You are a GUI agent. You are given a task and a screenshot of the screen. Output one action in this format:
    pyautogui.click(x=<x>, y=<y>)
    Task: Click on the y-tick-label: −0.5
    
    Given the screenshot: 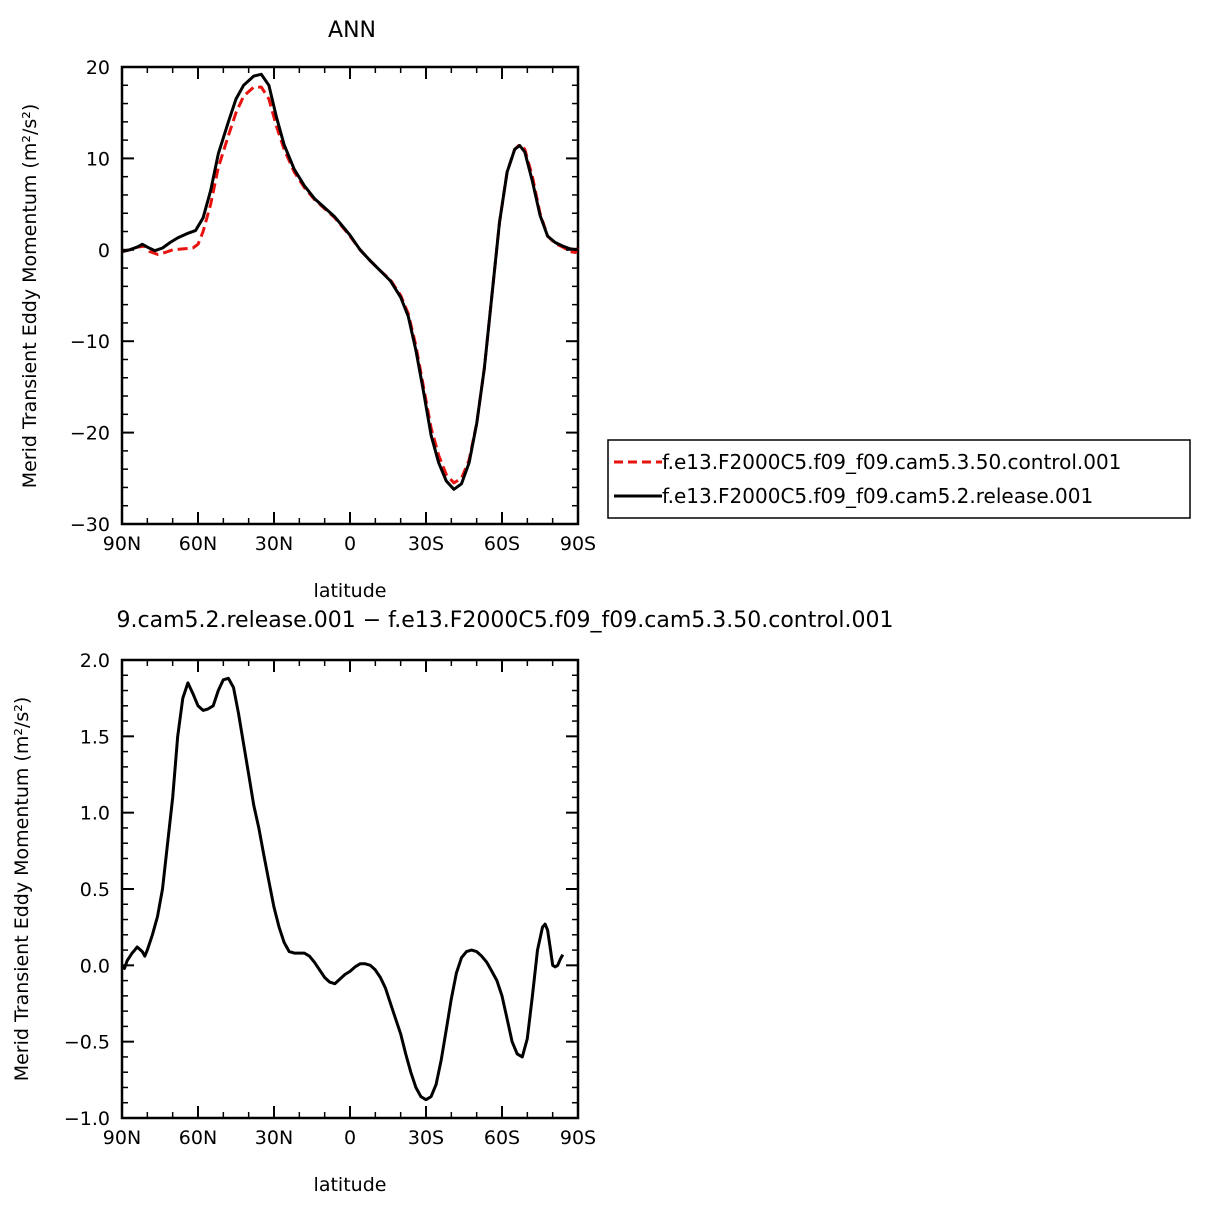 What is the action you would take?
    pyautogui.click(x=87, y=1043)
    